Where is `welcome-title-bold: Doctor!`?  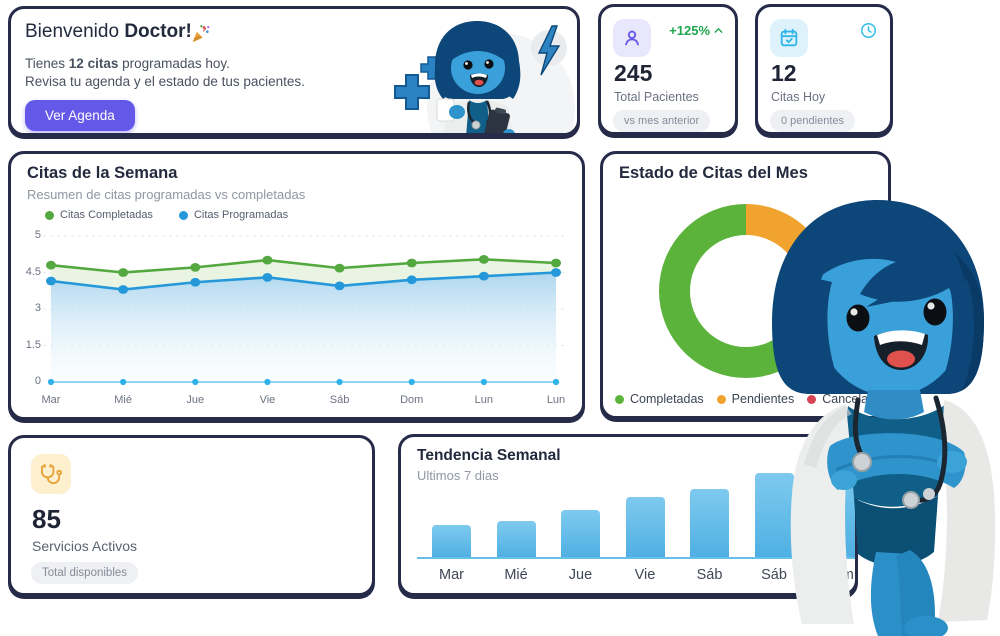 welcome-title-bold: Doctor! is located at coordinates (158, 31).